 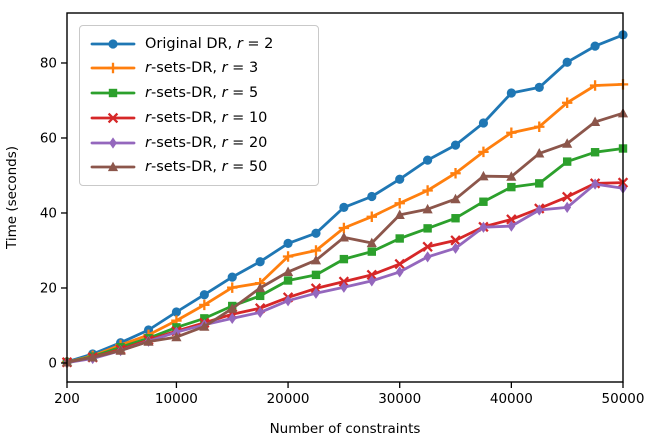 I want to click on x-tick-label: 30000, so click(x=399, y=399).